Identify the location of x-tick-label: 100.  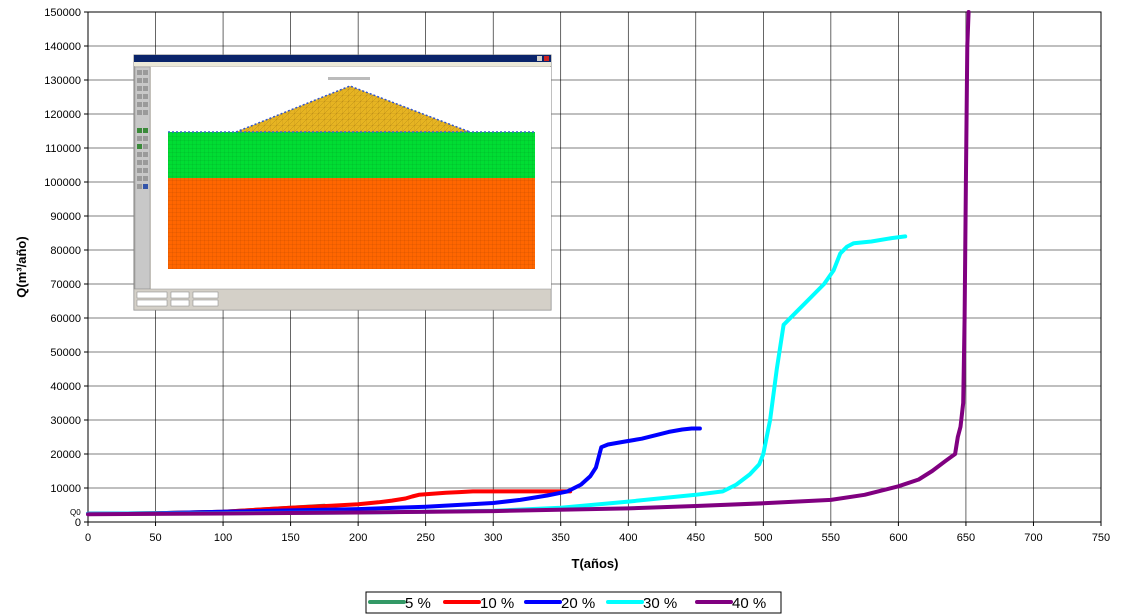
(223, 538).